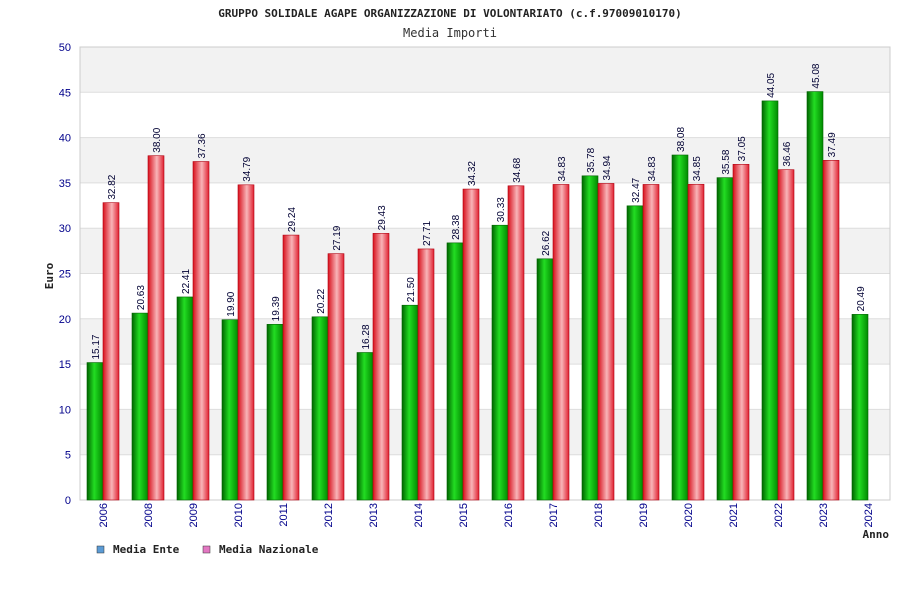 The height and width of the screenshot is (600, 900). I want to click on x-tick-label-2018: 2018, so click(599, 515).